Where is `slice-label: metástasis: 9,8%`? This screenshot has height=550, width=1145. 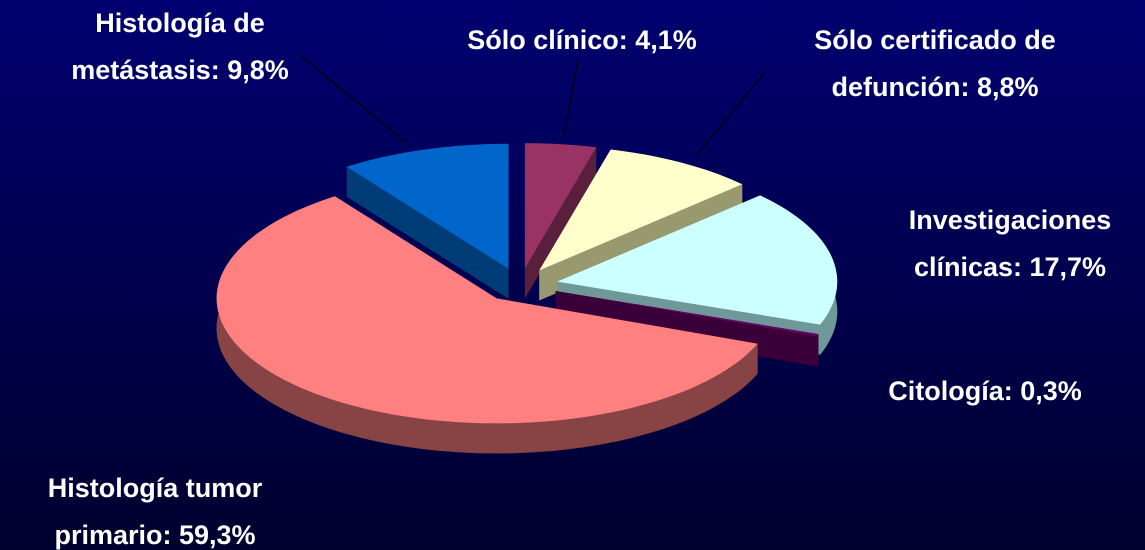
slice-label: metástasis: 9,8% is located at coordinates (180, 70).